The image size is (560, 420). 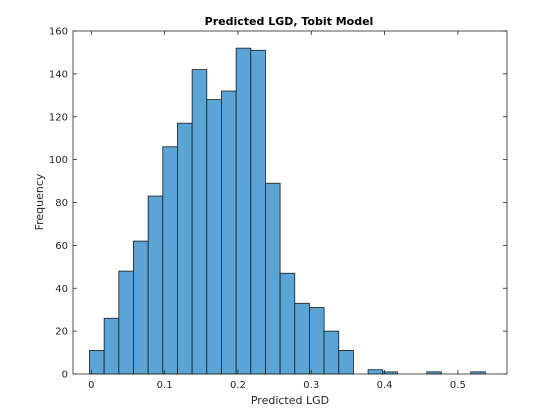 What do you see at coordinates (290, 400) in the screenshot?
I see `x-axis-title: Predicted LGD` at bounding box center [290, 400].